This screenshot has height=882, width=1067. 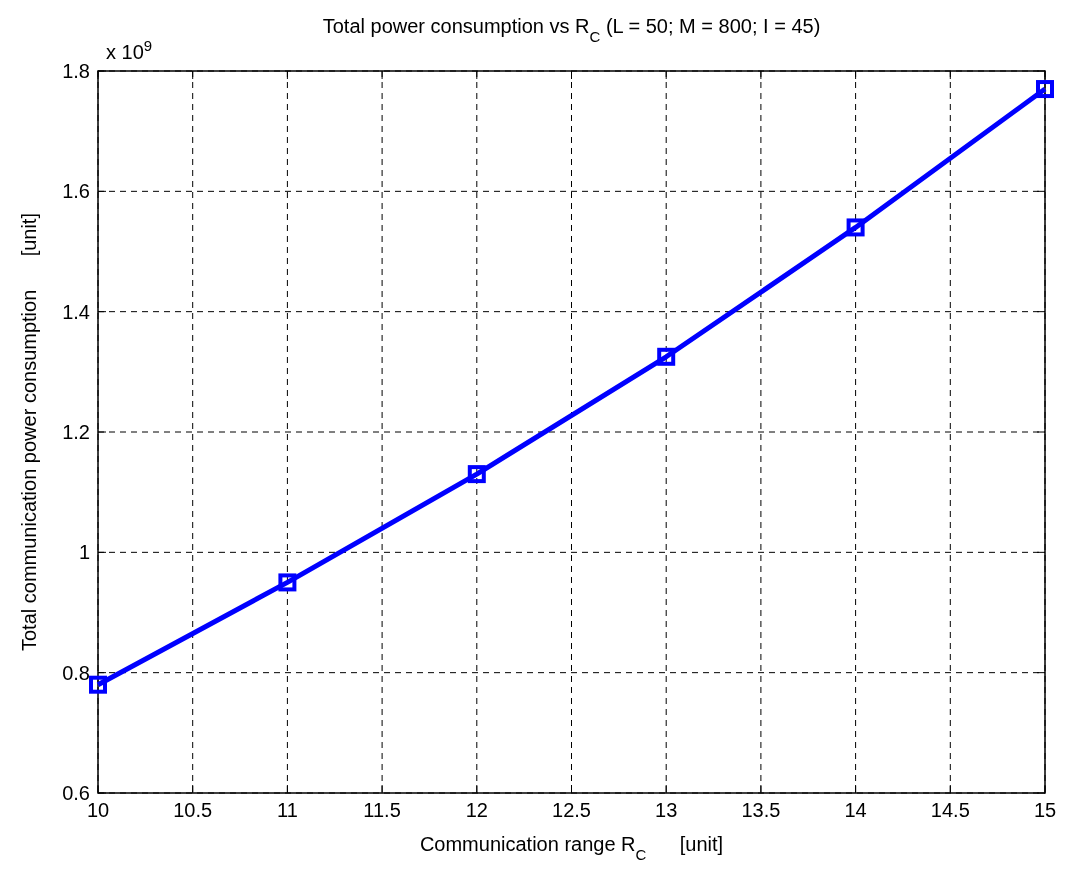 I want to click on x-tick-label: 14.5, so click(x=950, y=810).